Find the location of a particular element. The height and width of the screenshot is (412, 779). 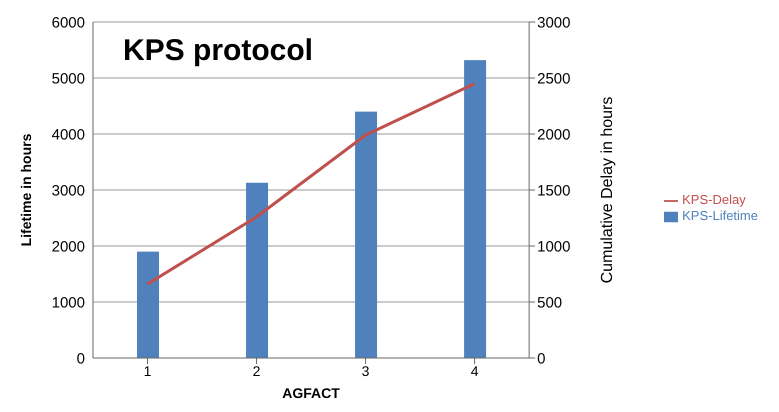

y2-tick-label: 500 is located at coordinates (549, 303).